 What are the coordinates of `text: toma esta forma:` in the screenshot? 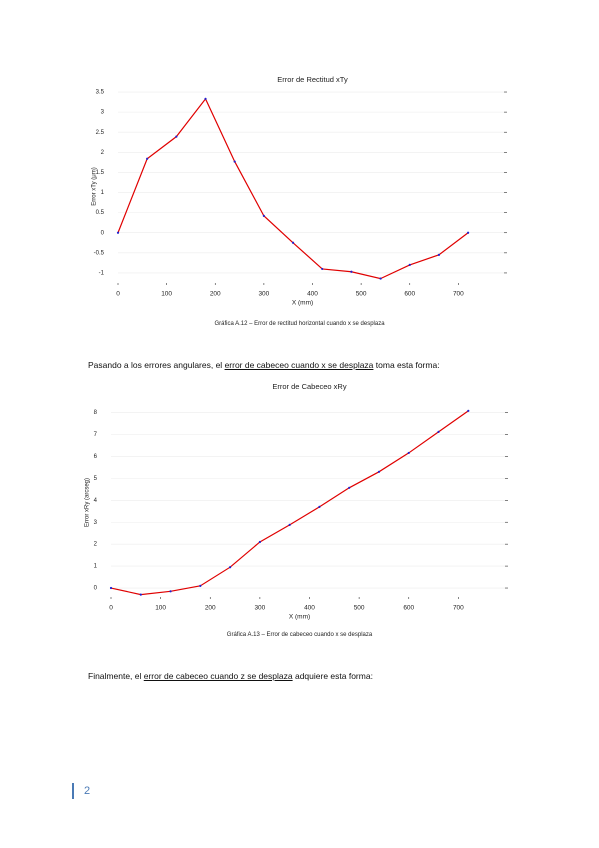 It's located at (406, 365).